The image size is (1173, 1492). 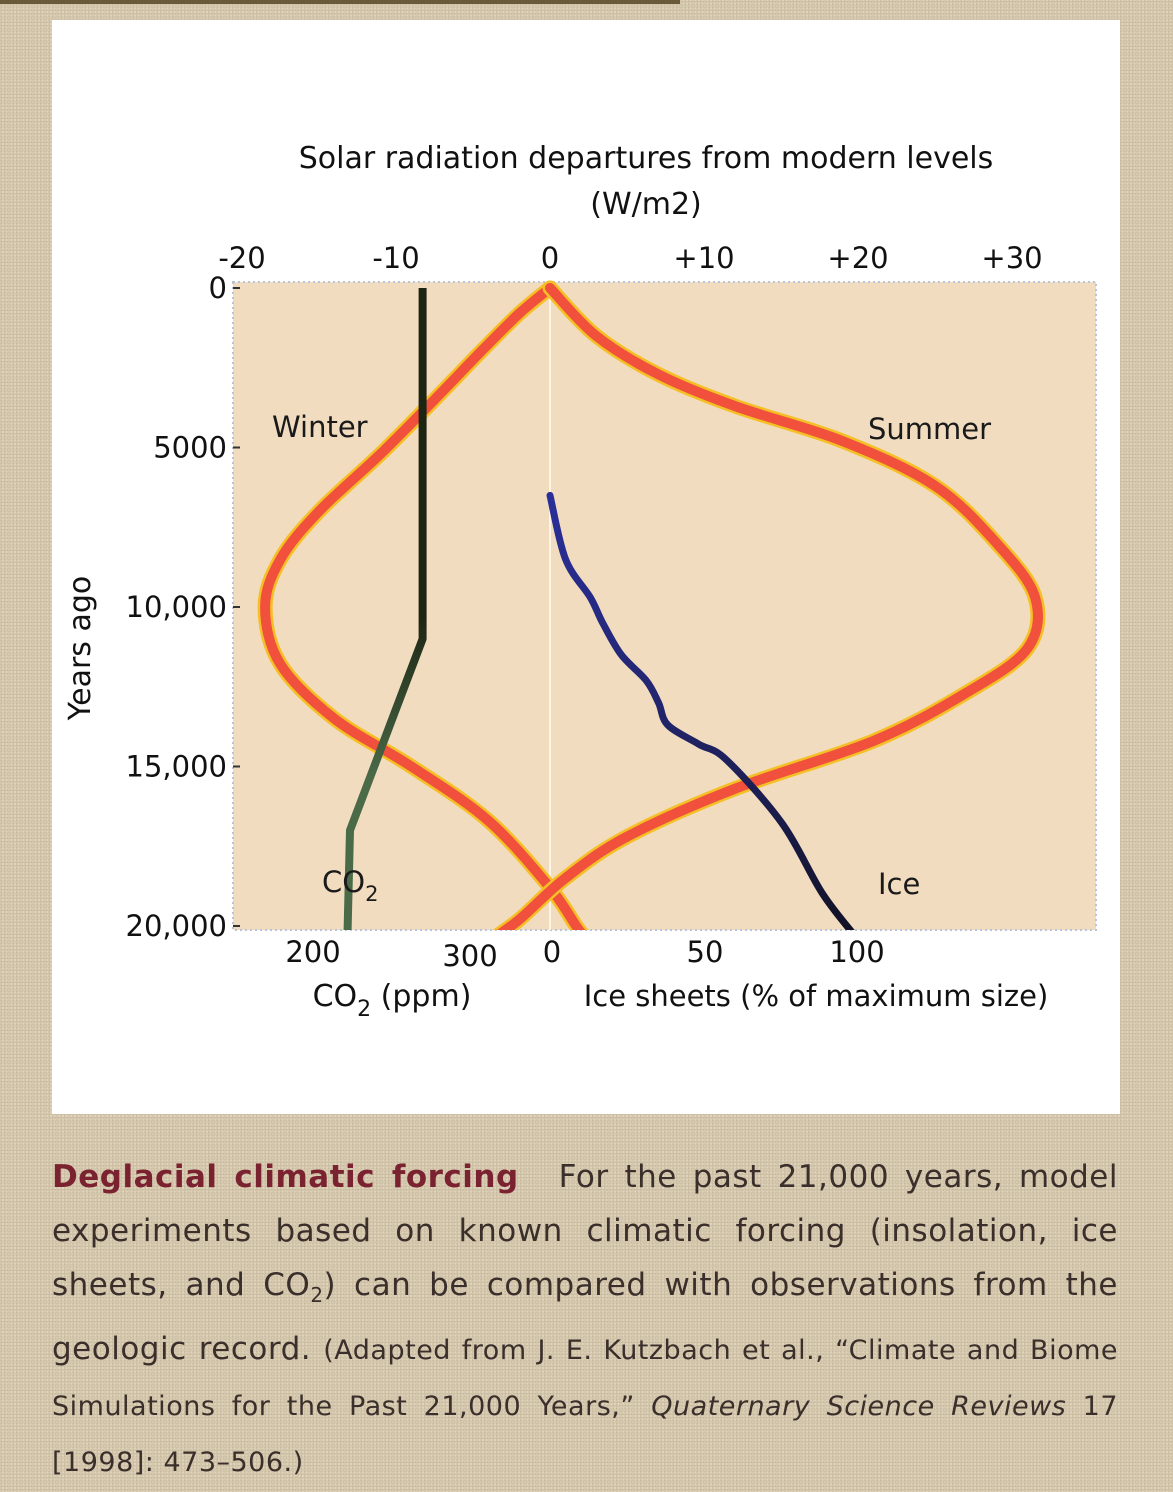 I want to click on caption-citation-end: 17 [1998]: 473–506.), so click(x=585, y=1435).